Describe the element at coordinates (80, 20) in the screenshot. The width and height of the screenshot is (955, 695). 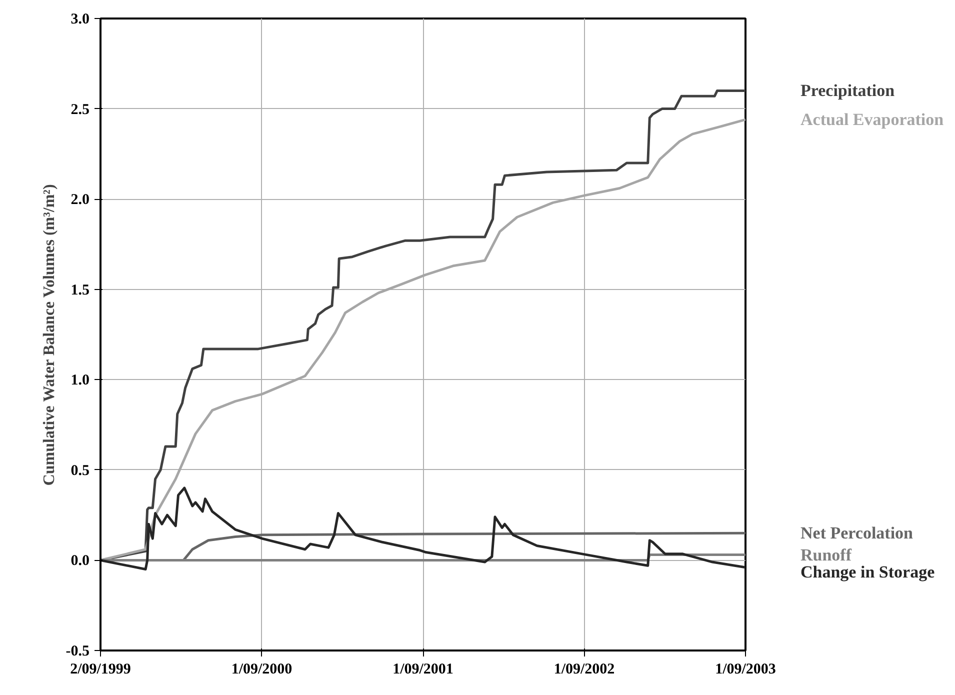
I see `y-tick-label: 3.0` at that location.